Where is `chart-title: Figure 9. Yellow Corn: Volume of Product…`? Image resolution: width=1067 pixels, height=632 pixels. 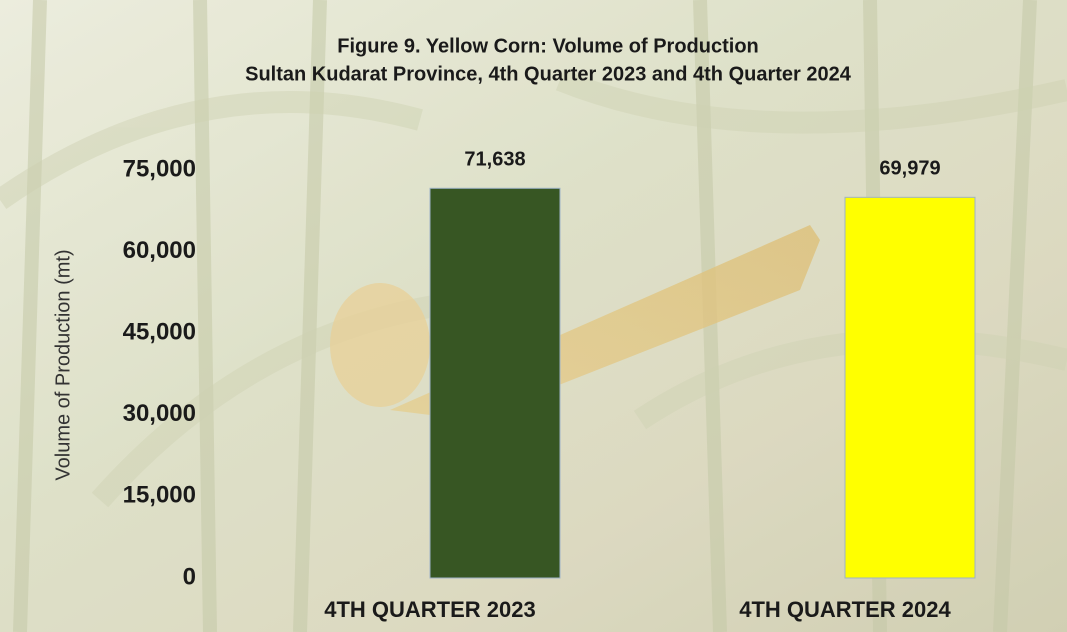 chart-title: Figure 9. Yellow Corn: Volume of Product… is located at coordinates (548, 46).